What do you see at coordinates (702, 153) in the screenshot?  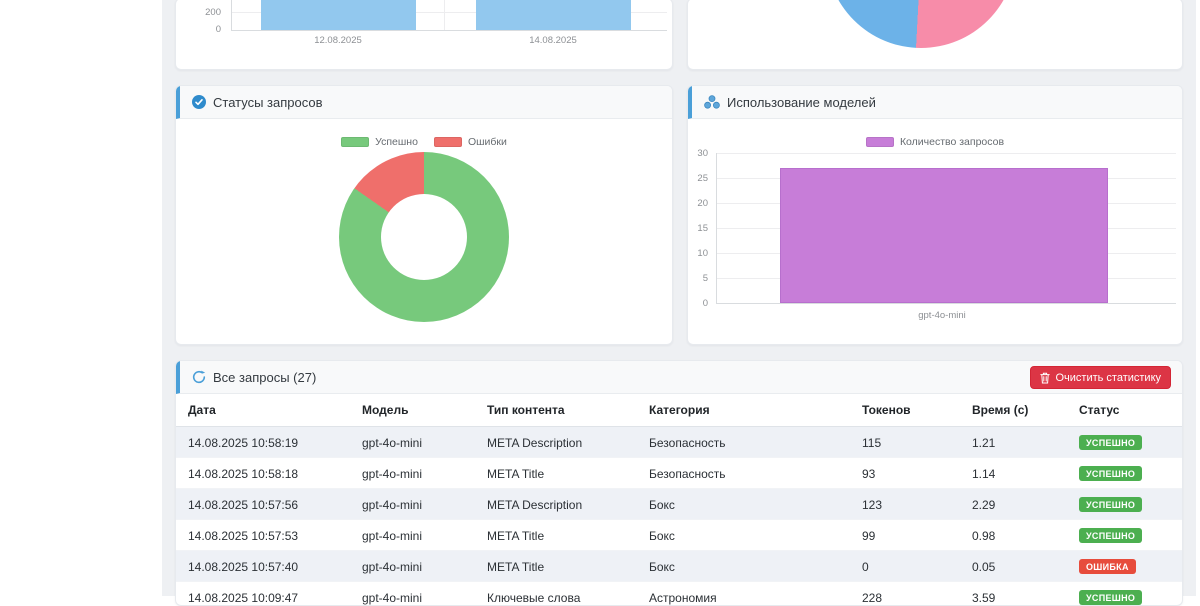 I see `y-tick-label: 30` at bounding box center [702, 153].